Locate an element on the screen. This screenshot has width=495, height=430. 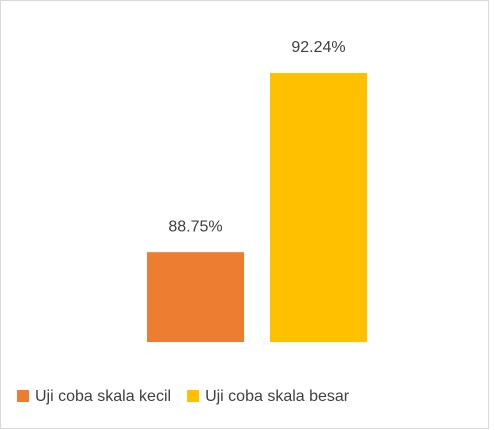
legend-label: Uji coba skala besar is located at coordinates (277, 396).